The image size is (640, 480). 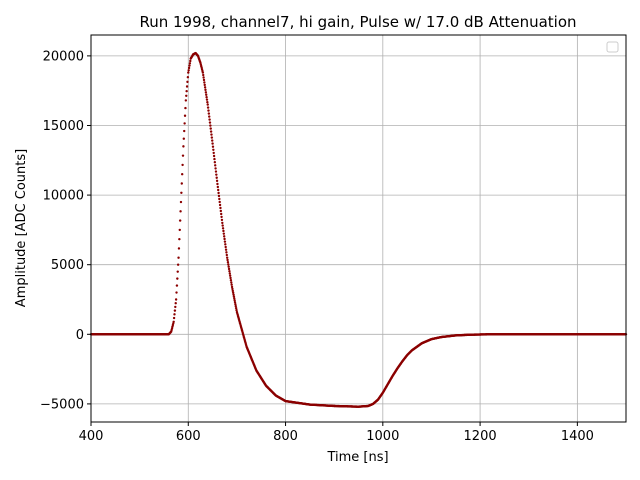 I want to click on x-tick-label: 400, so click(x=91, y=436).